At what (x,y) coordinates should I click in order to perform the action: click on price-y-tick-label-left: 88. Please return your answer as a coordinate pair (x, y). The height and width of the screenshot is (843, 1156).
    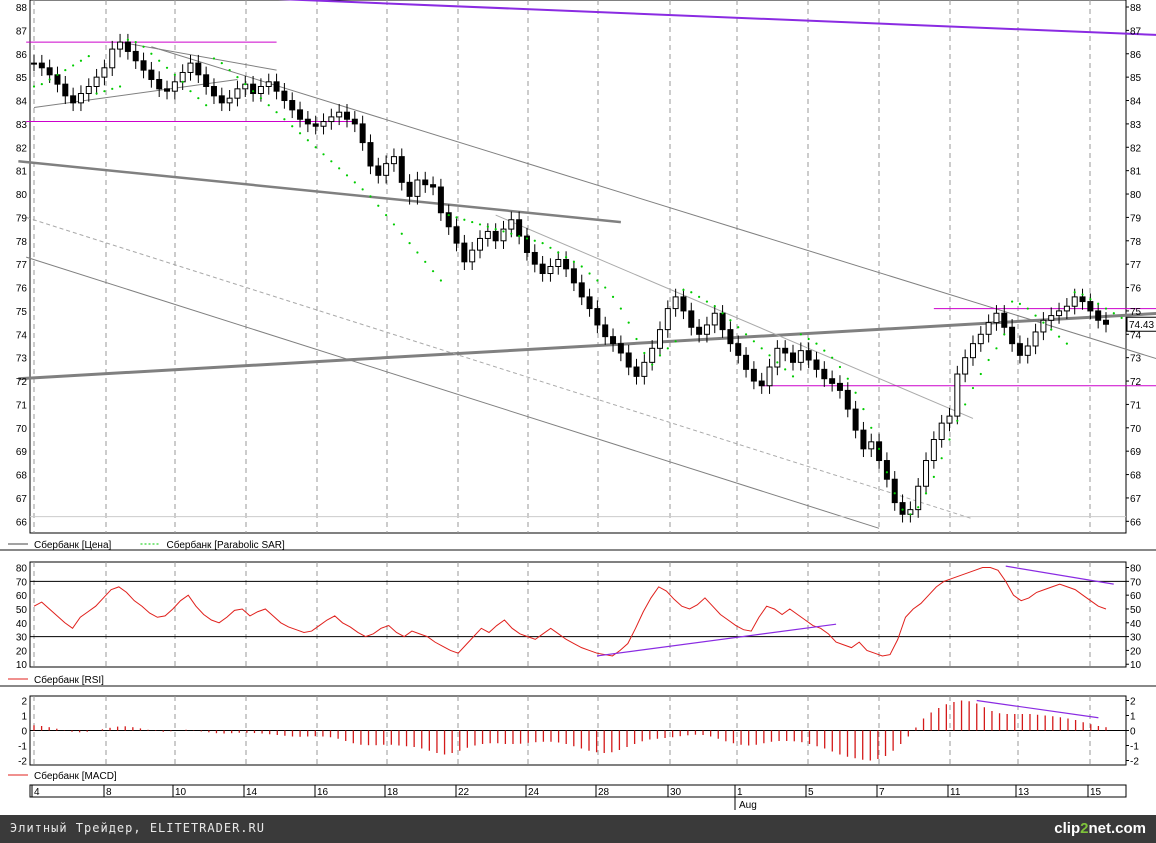
    Looking at the image, I should click on (22, 8).